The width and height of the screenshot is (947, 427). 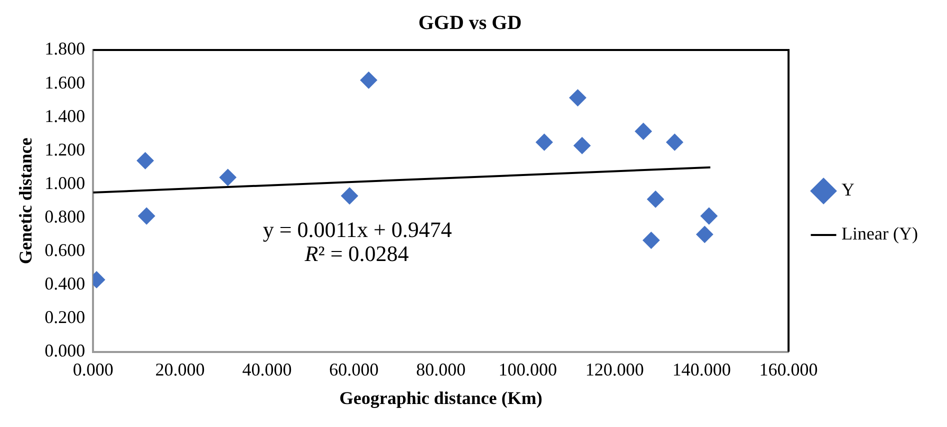 I want to click on legend-label: Linear (Y), so click(x=880, y=234).